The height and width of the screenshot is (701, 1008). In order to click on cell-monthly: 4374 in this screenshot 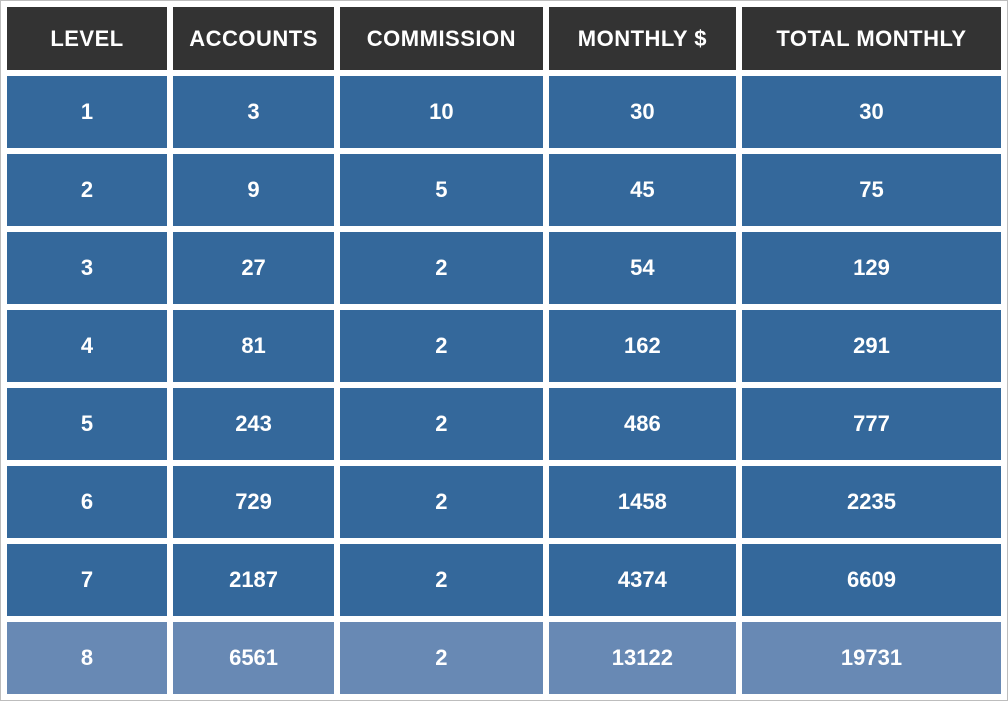, I will do `click(642, 580)`.